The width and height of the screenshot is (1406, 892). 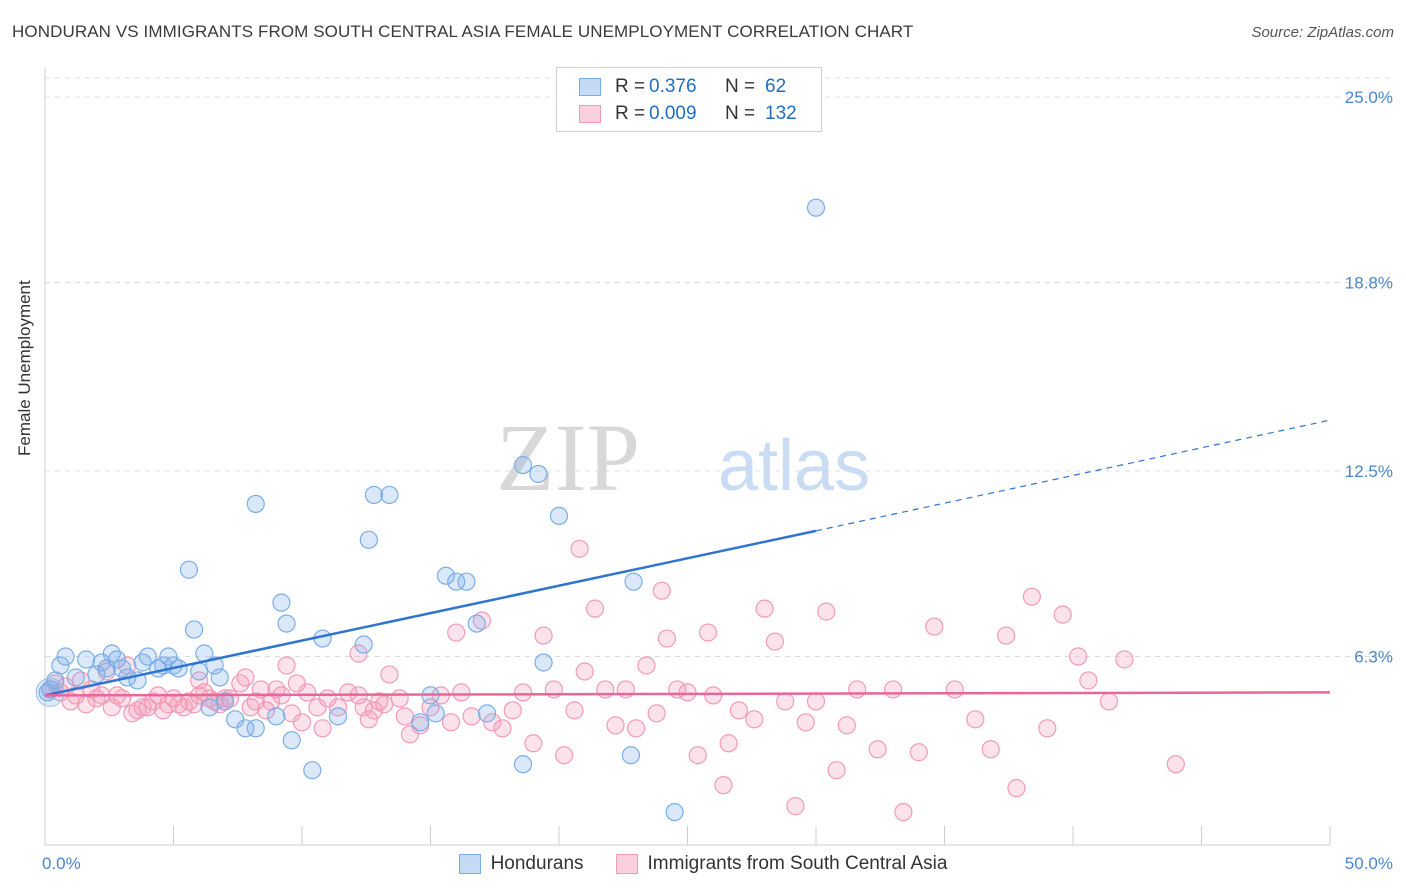 What do you see at coordinates (689, 99) in the screenshot?
I see `stats-legend: R = 0.376 N = 62 R = 0.009 N = 132` at bounding box center [689, 99].